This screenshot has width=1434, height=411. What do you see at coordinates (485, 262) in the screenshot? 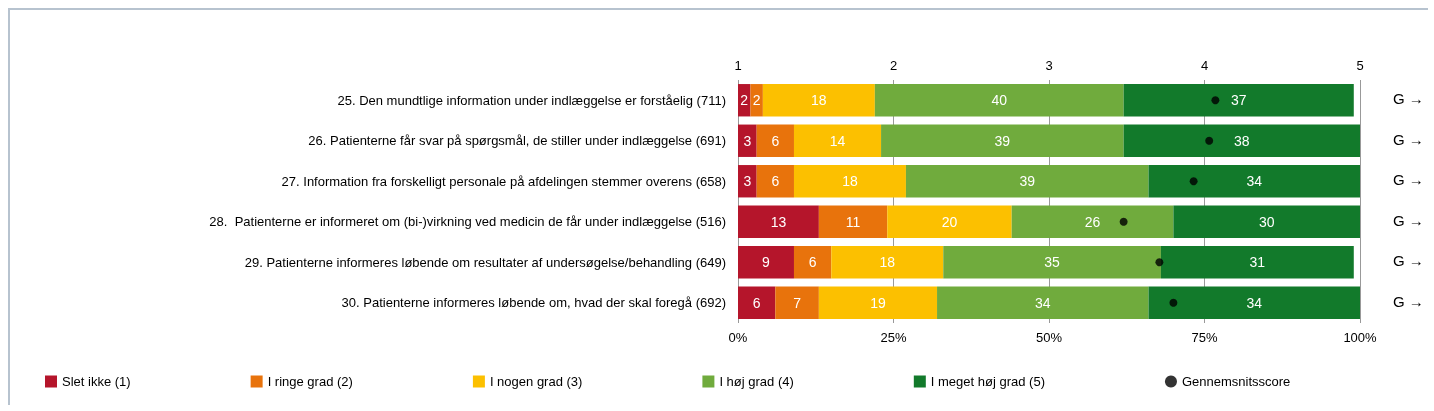
I see `y-tick-label: 29. Patienterne informeres løbende om resultater af undersøgelse/behandling (649)` at bounding box center [485, 262].